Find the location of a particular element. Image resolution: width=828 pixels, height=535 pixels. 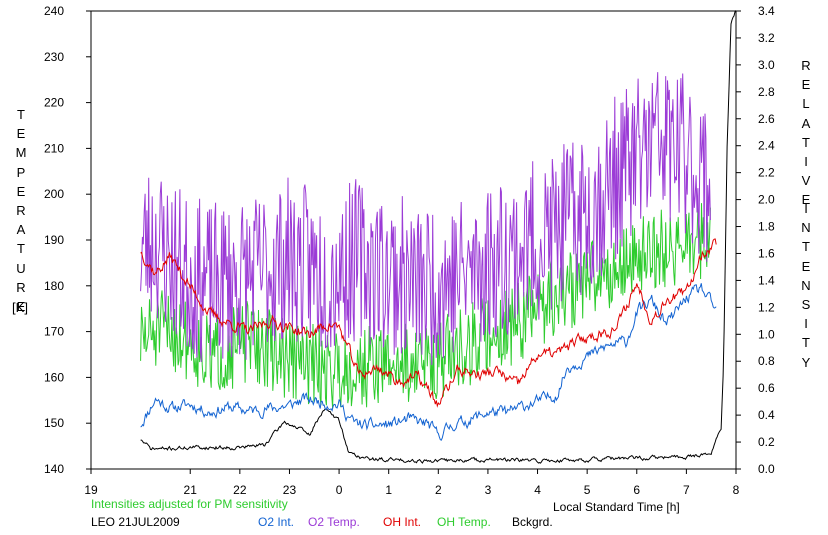

y2-tick-label: 3.4 is located at coordinates (766, 11).